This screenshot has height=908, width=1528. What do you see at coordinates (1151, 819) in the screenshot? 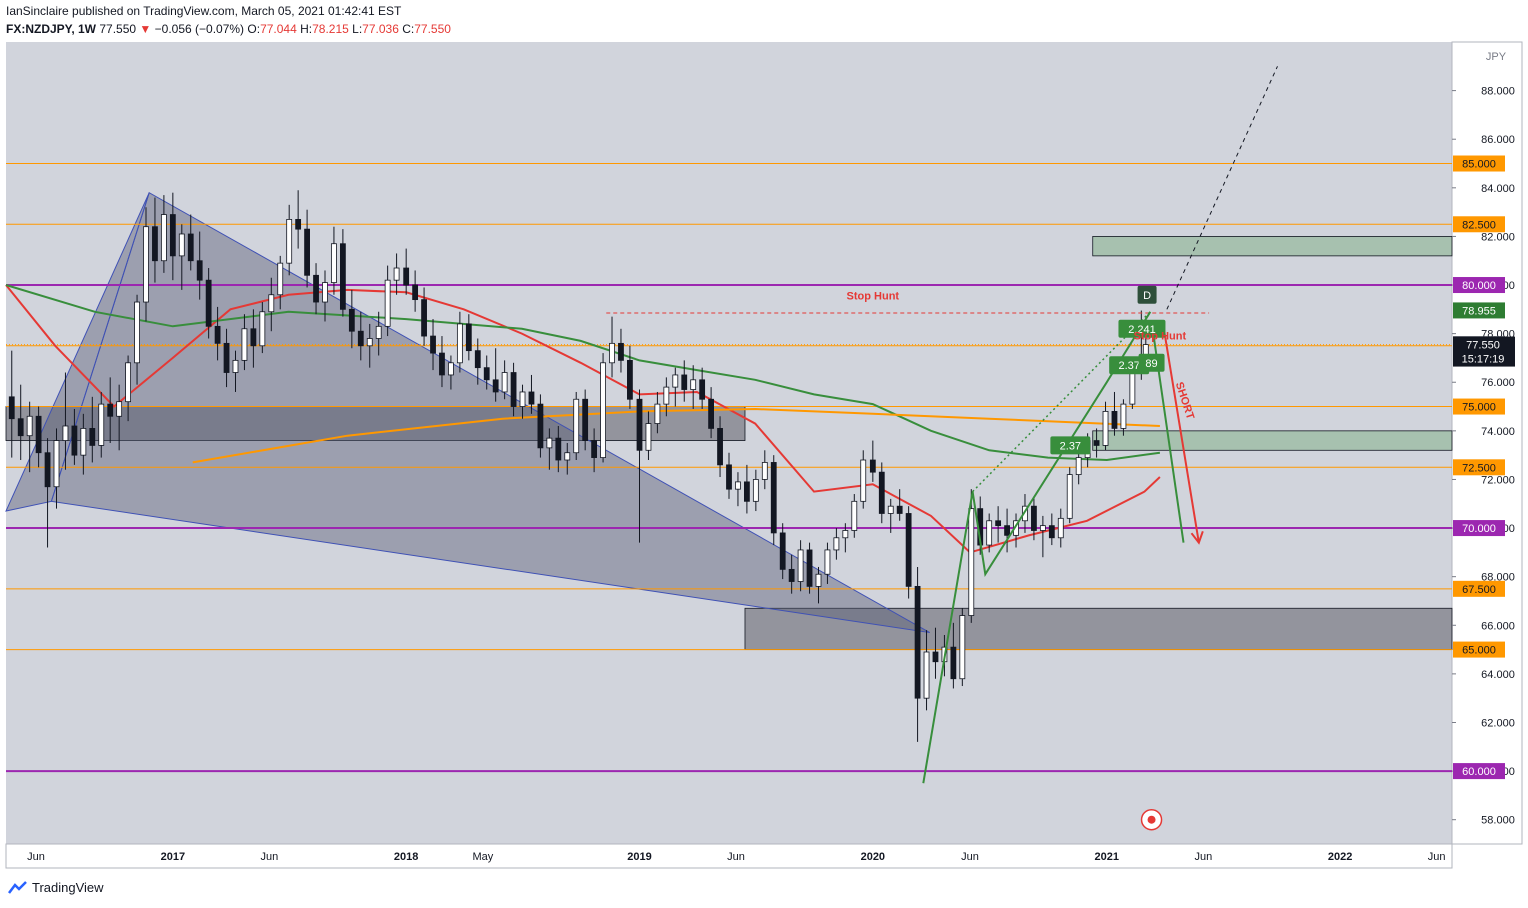
I see `target-marker-icon` at bounding box center [1151, 819].